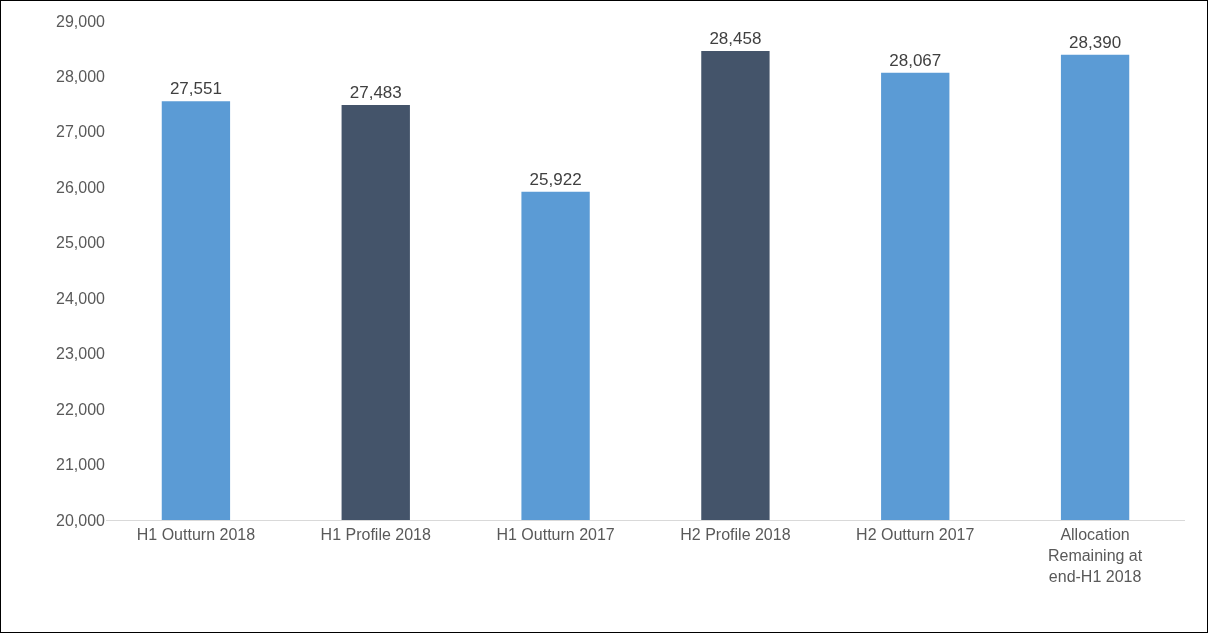 This screenshot has height=633, width=1208. I want to click on x-tick-label: H2 Outturn 2017, so click(915, 535).